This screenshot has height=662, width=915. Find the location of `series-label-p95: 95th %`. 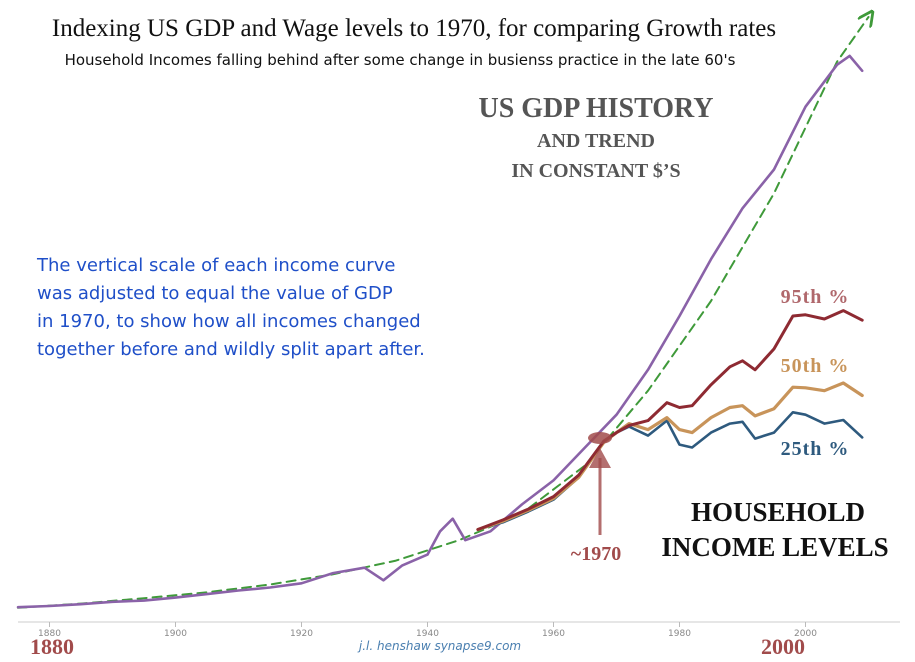

series-label-p95: 95th % is located at coordinates (815, 297).